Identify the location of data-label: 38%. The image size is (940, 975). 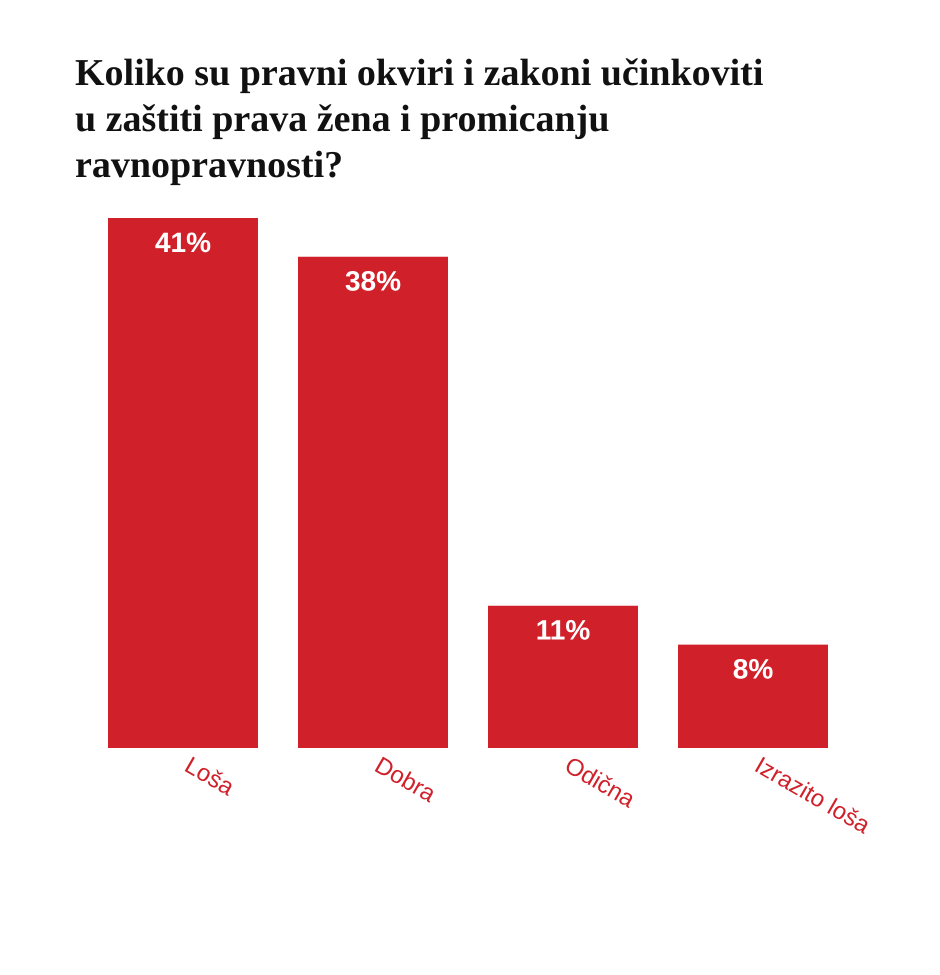
(373, 281).